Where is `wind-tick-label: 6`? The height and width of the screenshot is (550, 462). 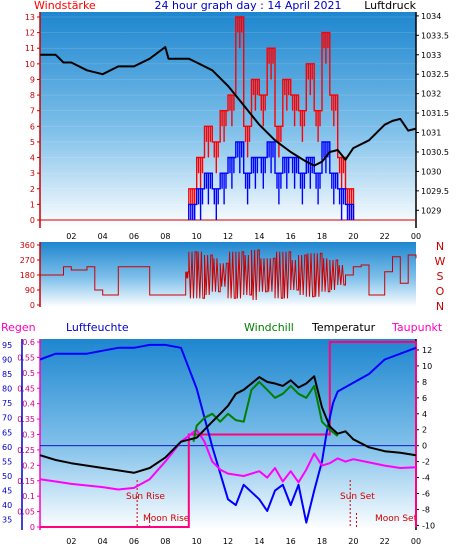
wind-tick-label: 6 is located at coordinates (32, 126).